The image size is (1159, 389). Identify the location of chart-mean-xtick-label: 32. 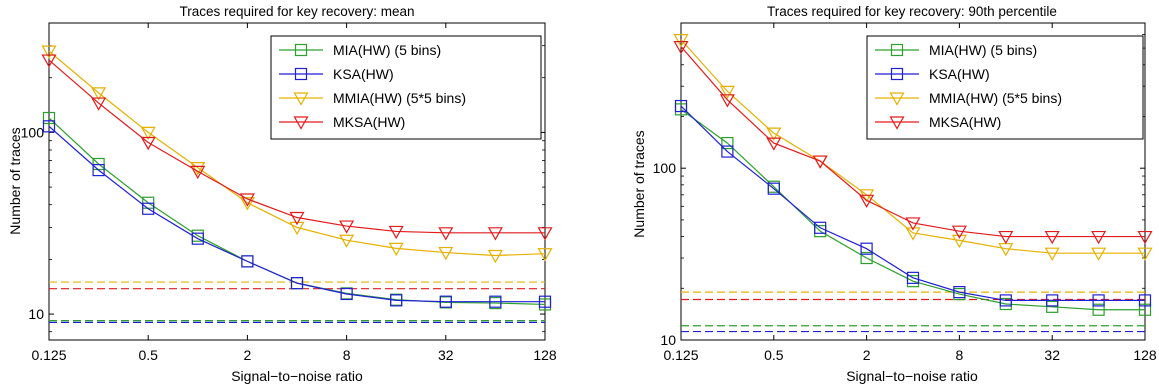
(446, 355).